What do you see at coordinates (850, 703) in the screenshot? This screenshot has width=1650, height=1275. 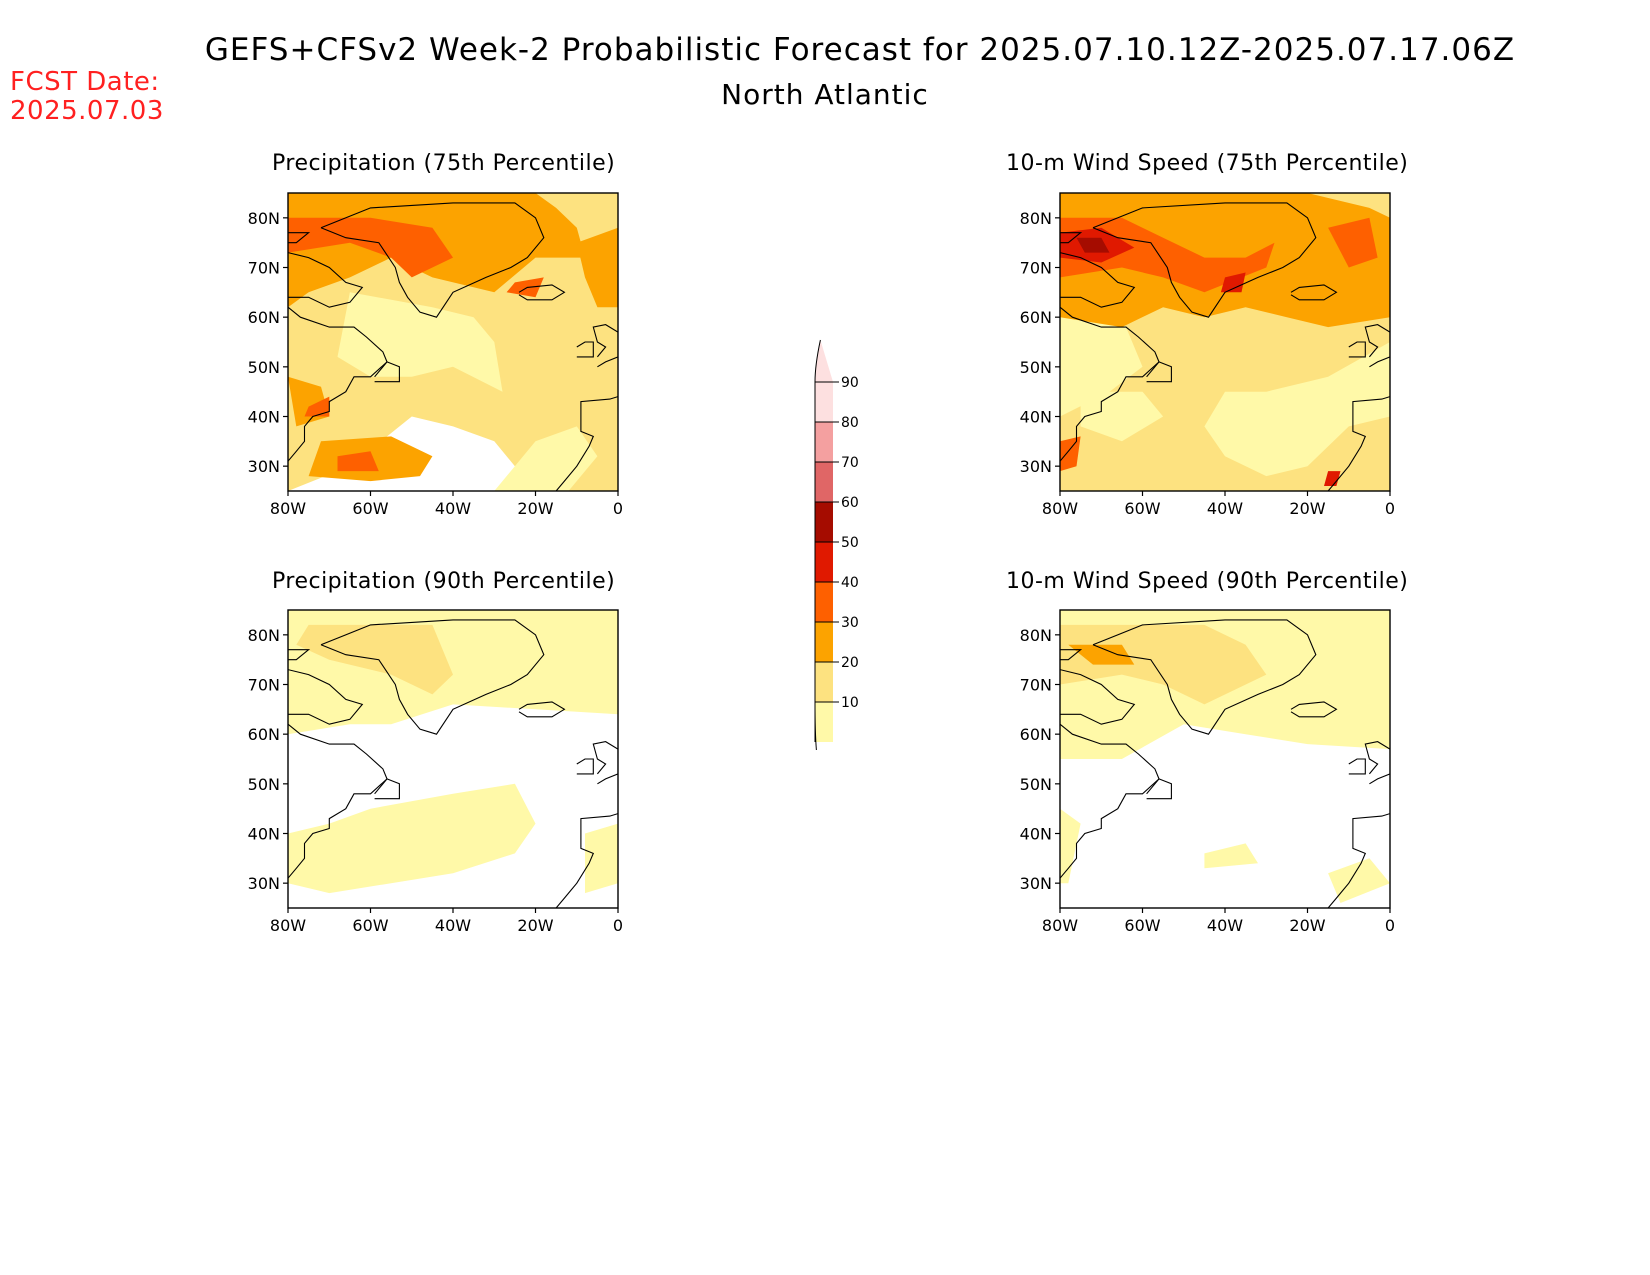 I see `colorbar-label: 10` at bounding box center [850, 703].